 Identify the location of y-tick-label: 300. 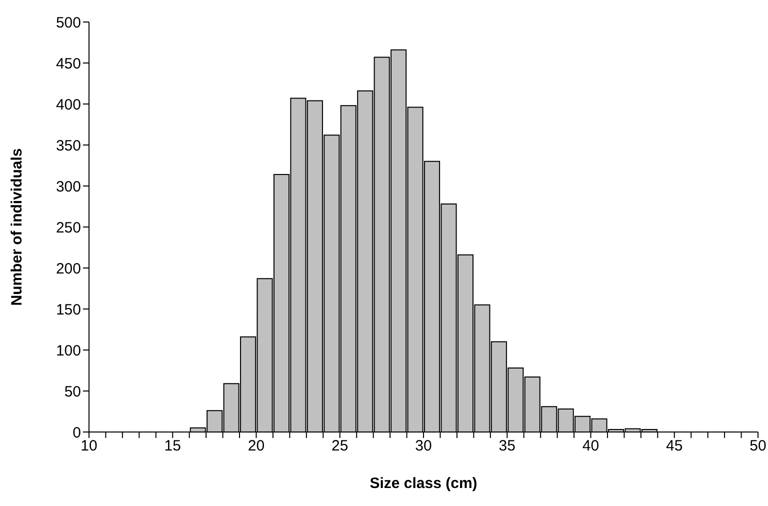
(68, 187).